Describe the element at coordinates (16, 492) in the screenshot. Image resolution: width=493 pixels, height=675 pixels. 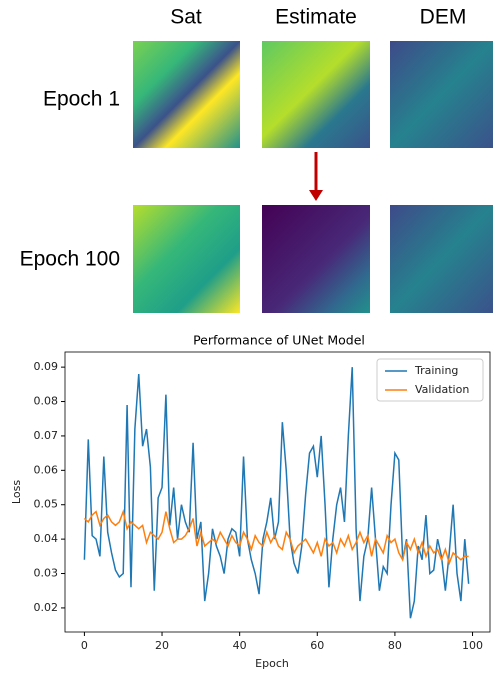
I see `y-axis-label: Loss` at that location.